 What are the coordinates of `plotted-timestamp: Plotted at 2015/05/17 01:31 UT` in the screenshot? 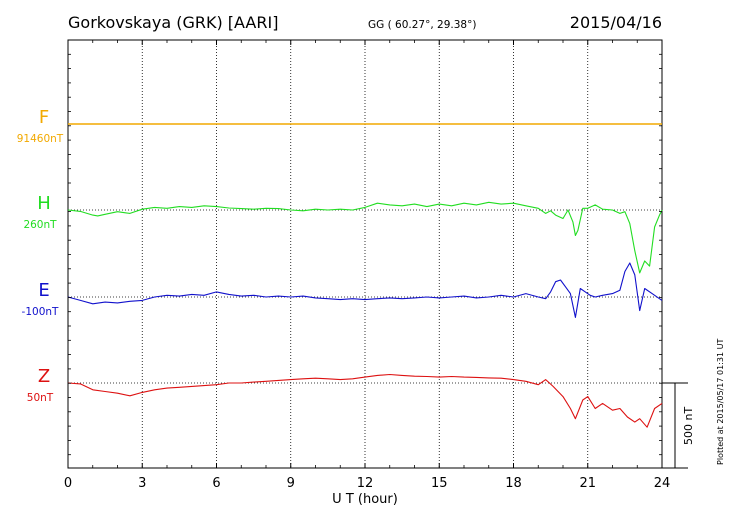 It's located at (720, 402).